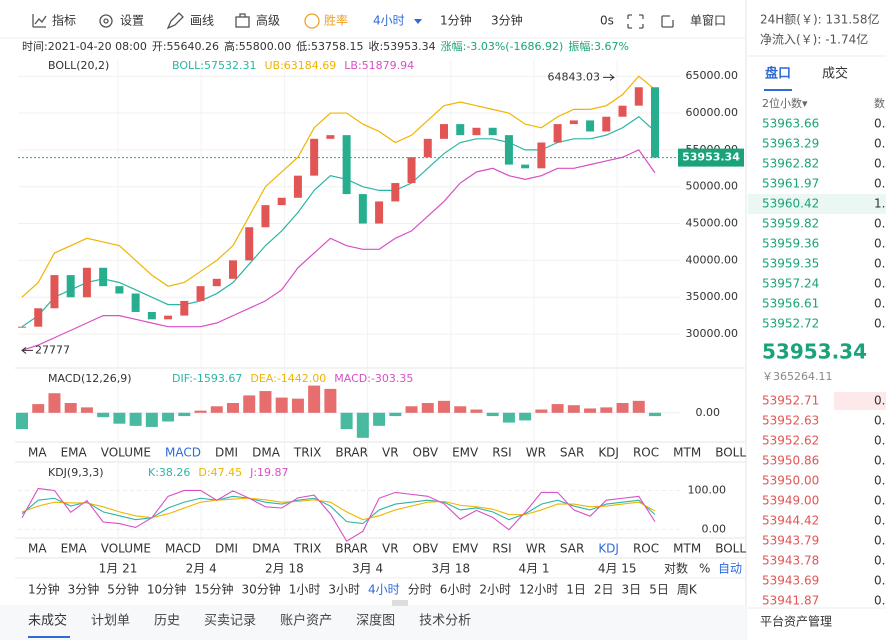 Image resolution: width=886 pixels, height=640 pixels. What do you see at coordinates (538, 590) in the screenshot?
I see `period-tab: 12小时` at bounding box center [538, 590].